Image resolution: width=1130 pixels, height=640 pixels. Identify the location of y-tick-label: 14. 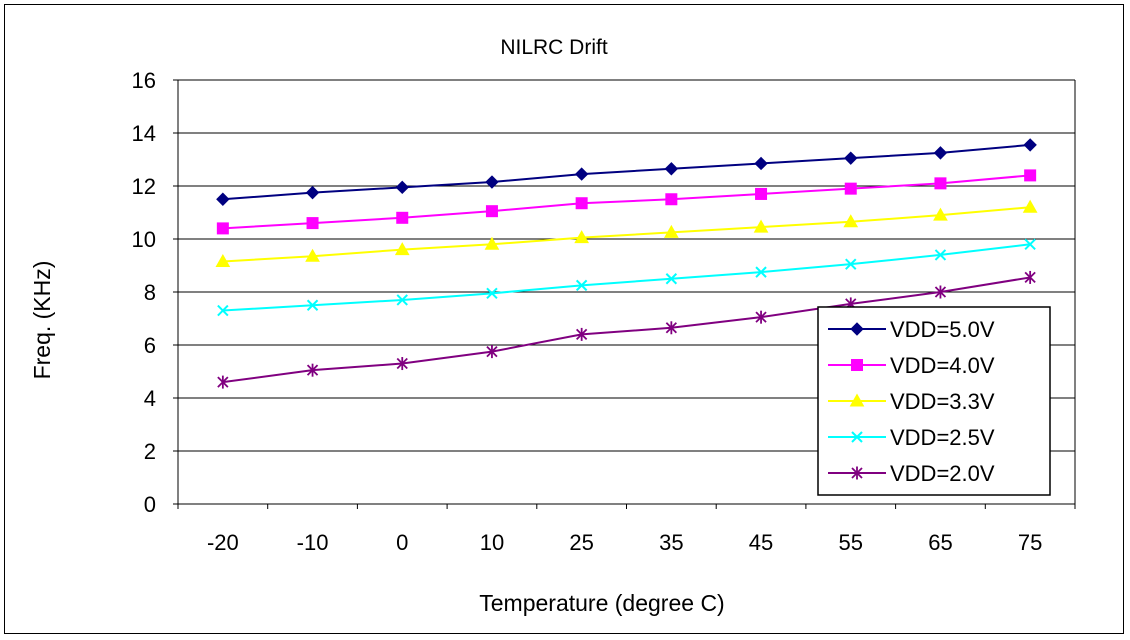
(144, 133).